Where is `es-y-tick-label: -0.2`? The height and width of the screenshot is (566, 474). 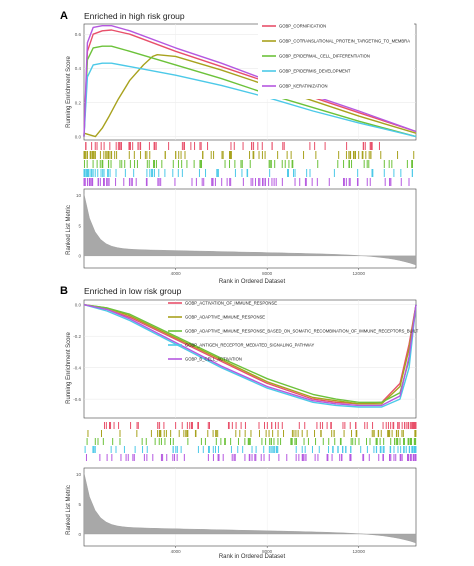
es-y-tick-label: -0.2 is located at coordinates (77, 336).